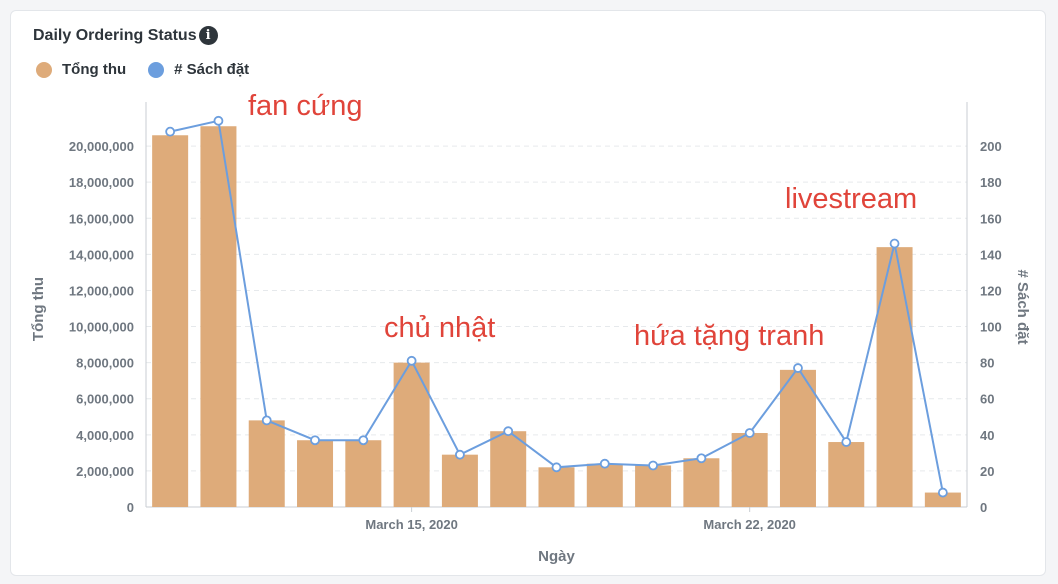 The height and width of the screenshot is (584, 1058). What do you see at coordinates (991, 254) in the screenshot?
I see `y2-tick-label: 140` at bounding box center [991, 254].